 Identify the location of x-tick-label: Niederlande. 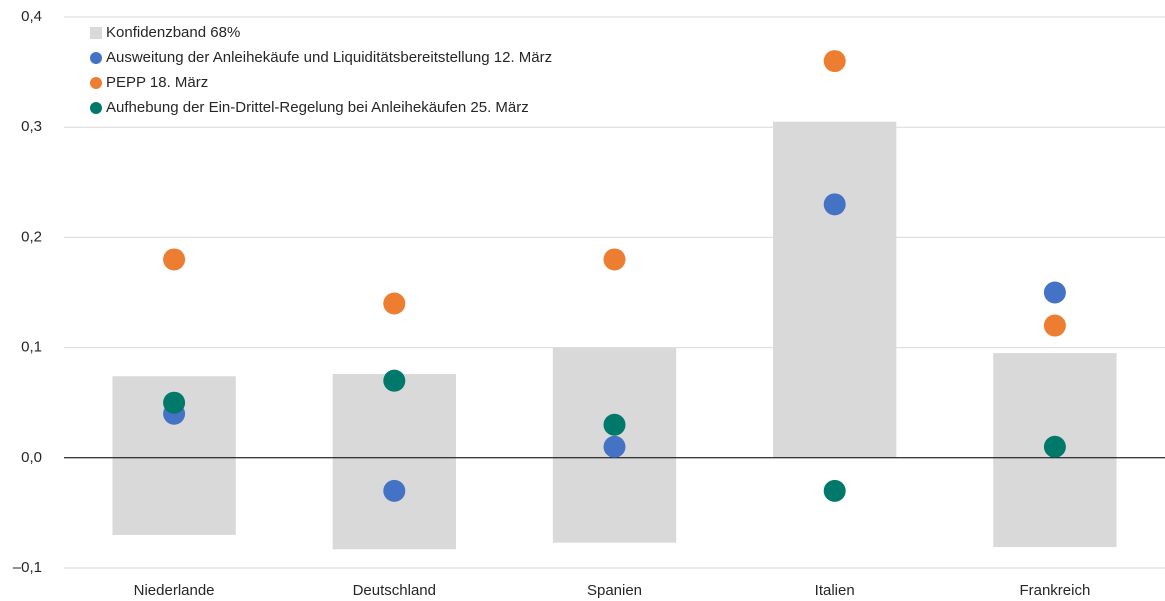
(174, 590).